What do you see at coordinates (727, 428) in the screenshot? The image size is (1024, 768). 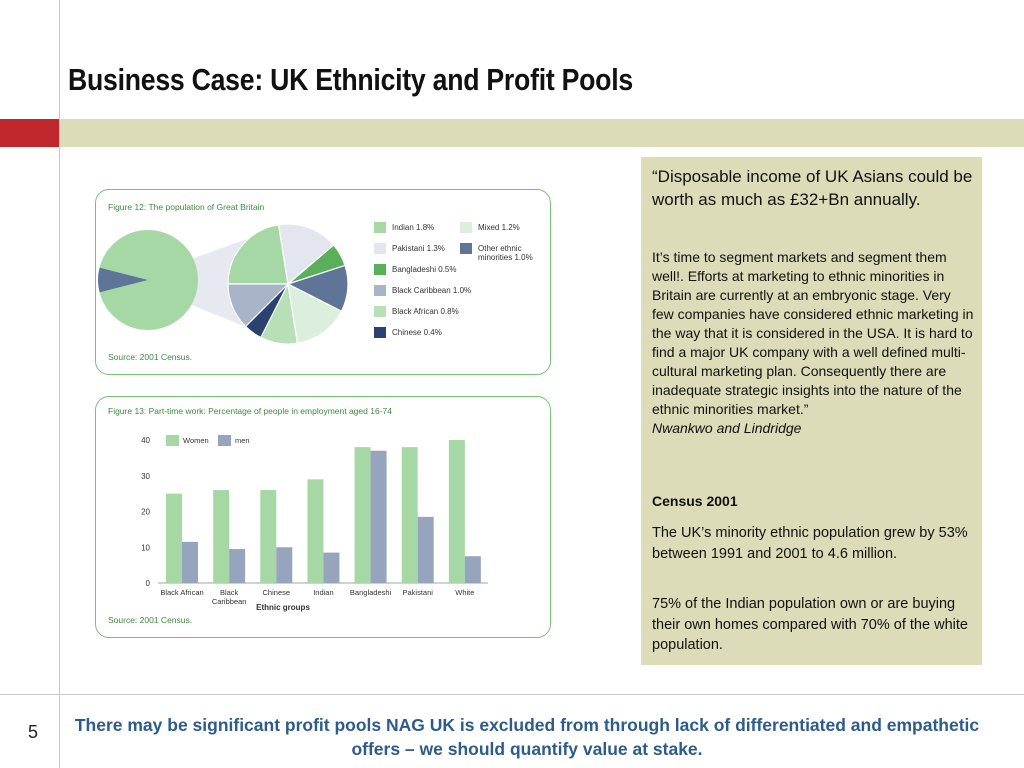 I see `quote-author: Nwankwo and Lindridge` at bounding box center [727, 428].